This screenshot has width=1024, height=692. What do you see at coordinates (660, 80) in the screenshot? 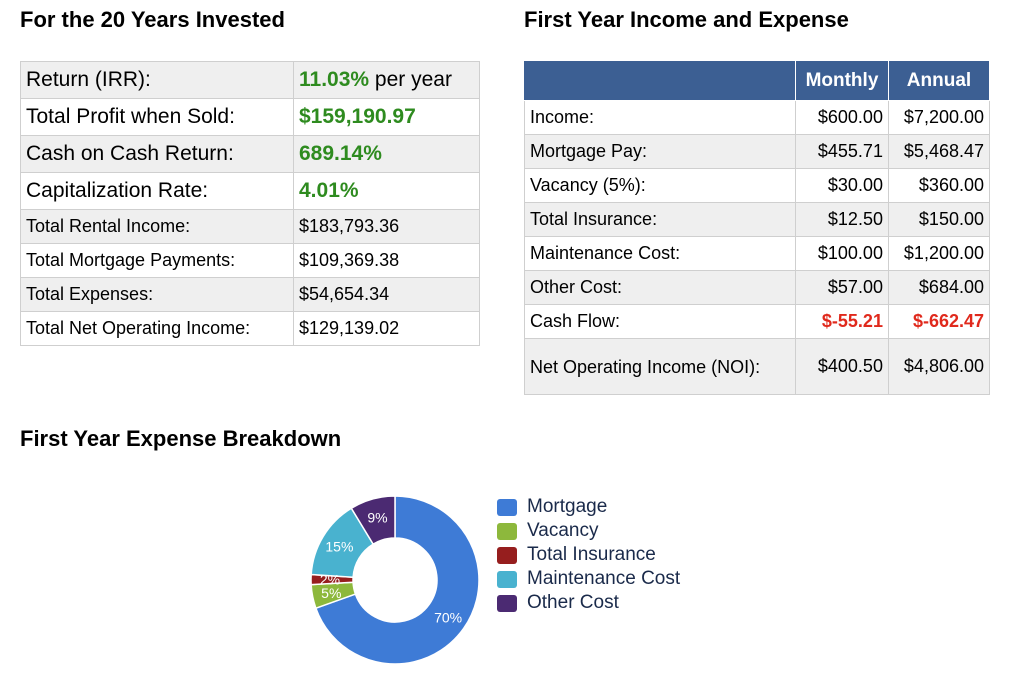
I see `income-header-blank` at bounding box center [660, 80].